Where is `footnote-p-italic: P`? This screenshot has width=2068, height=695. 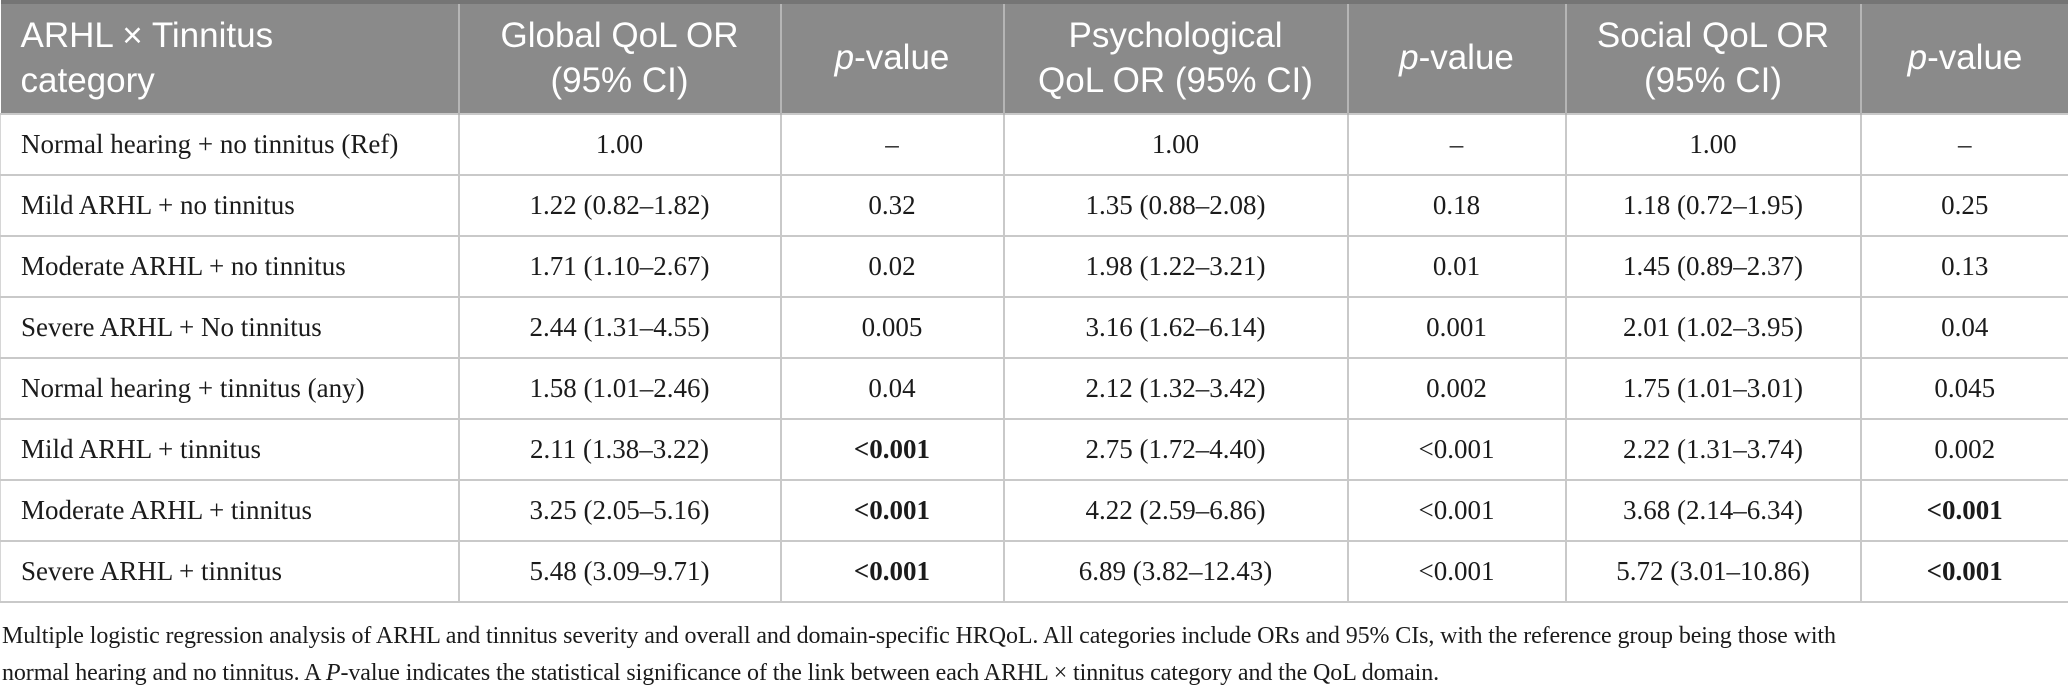 footnote-p-italic: P is located at coordinates (333, 673).